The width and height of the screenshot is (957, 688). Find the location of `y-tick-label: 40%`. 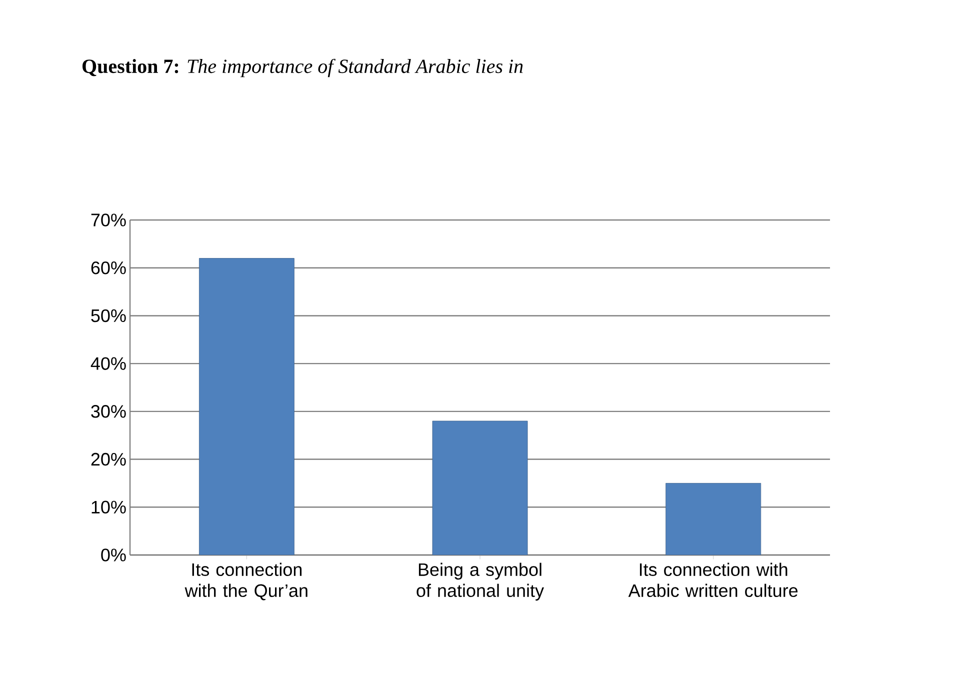

y-tick-label: 40% is located at coordinates (108, 363).